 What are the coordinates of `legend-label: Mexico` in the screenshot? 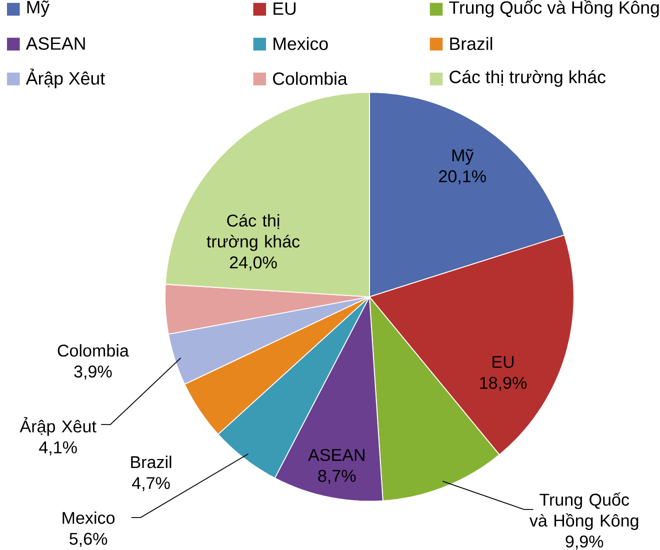 It's located at (301, 43).